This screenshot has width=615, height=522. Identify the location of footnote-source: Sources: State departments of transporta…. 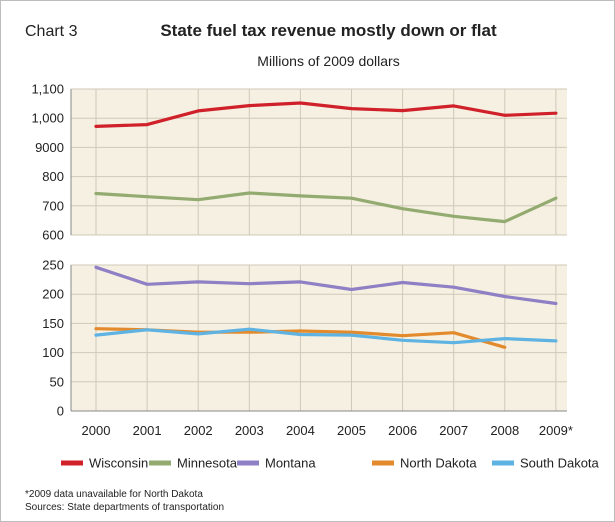
(124, 507).